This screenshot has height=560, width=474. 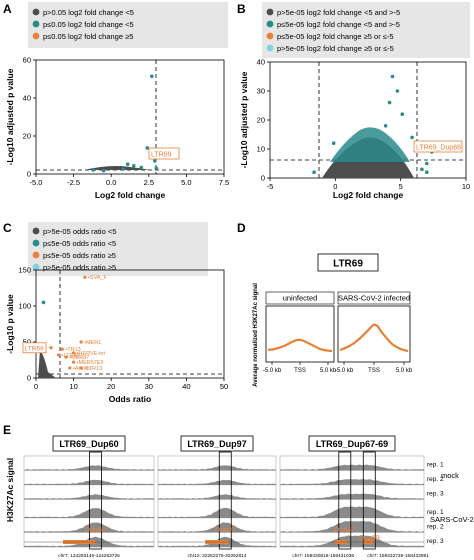 What do you see at coordinates (24, 306) in the screenshot?
I see `axis-c-ytick-label: 100` at bounding box center [24, 306].